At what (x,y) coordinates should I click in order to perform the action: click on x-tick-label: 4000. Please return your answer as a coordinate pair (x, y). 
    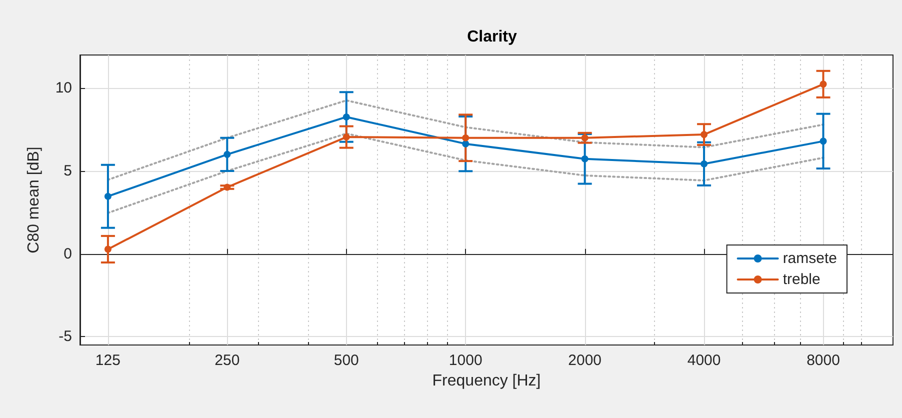
    Looking at the image, I should click on (704, 360).